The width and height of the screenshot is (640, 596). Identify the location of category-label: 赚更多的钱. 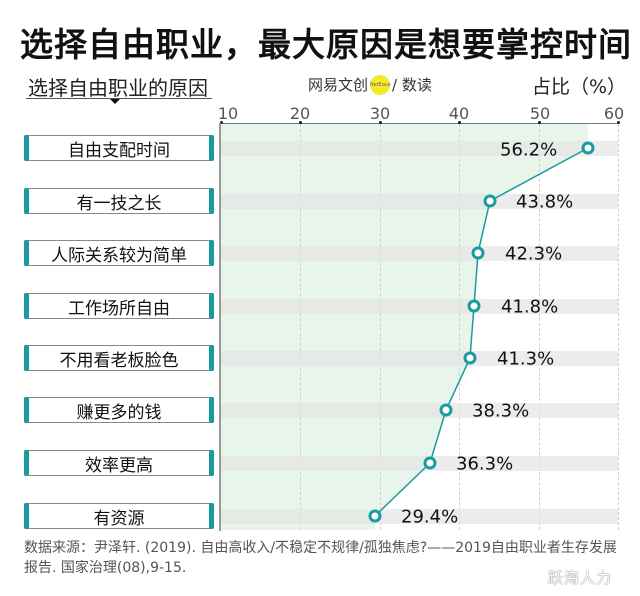
(119, 410).